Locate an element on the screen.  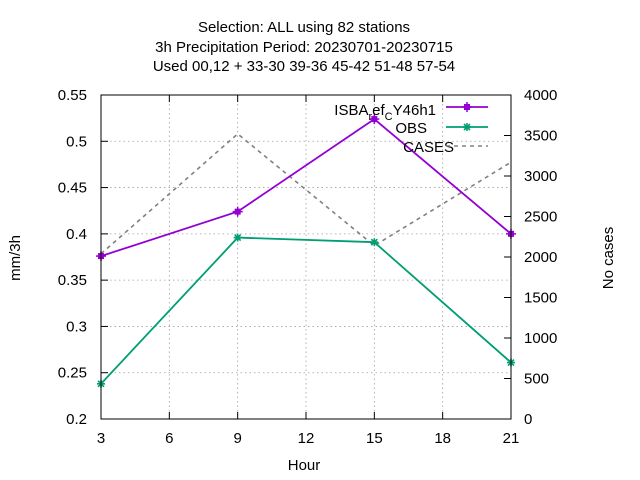
y2-tick-label: 2500 is located at coordinates (540, 217).